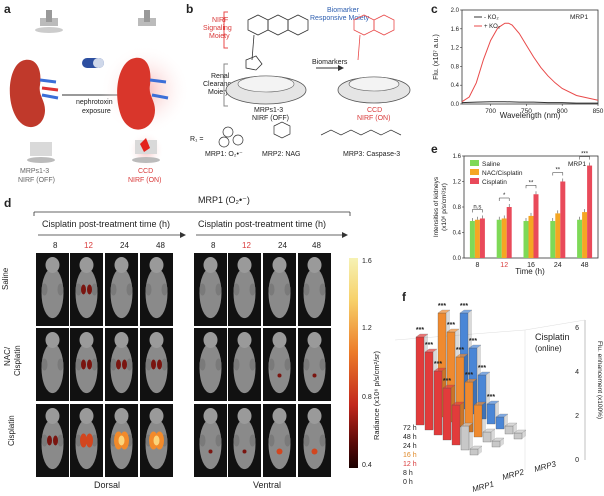 This screenshot has height=496, width=604. Describe the element at coordinates (367, 261) in the screenshot. I see `colorbar-tick-1: 1.6` at that location.